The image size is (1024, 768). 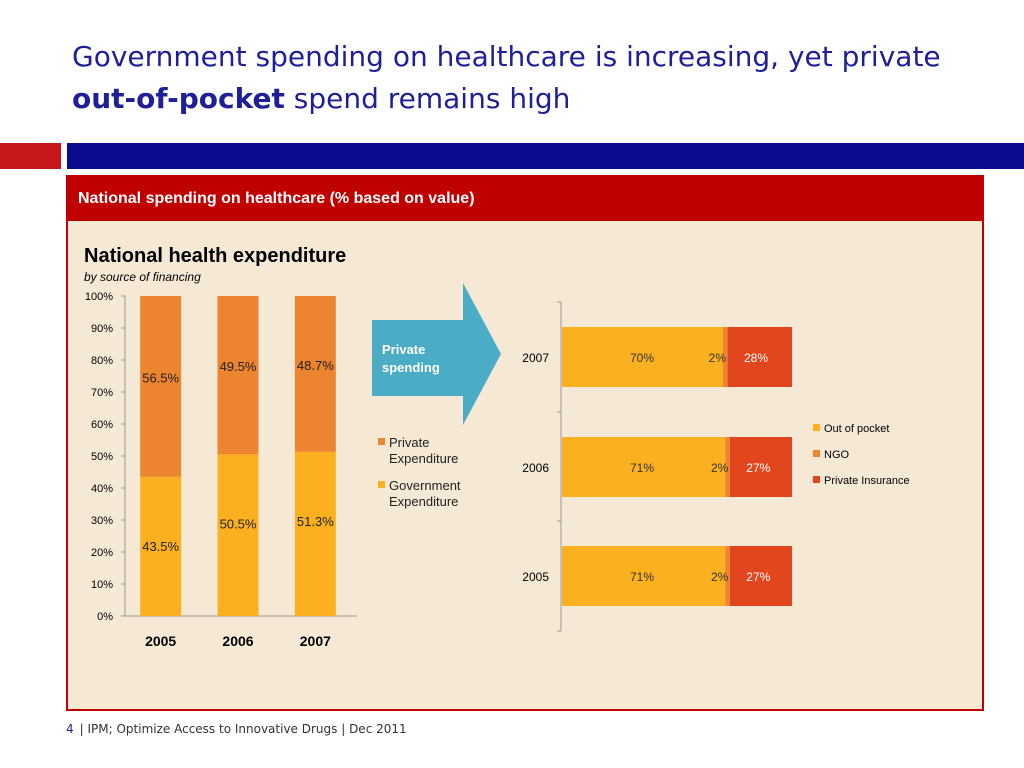 What do you see at coordinates (545, 156) in the screenshot?
I see `accent-bar-navy` at bounding box center [545, 156].